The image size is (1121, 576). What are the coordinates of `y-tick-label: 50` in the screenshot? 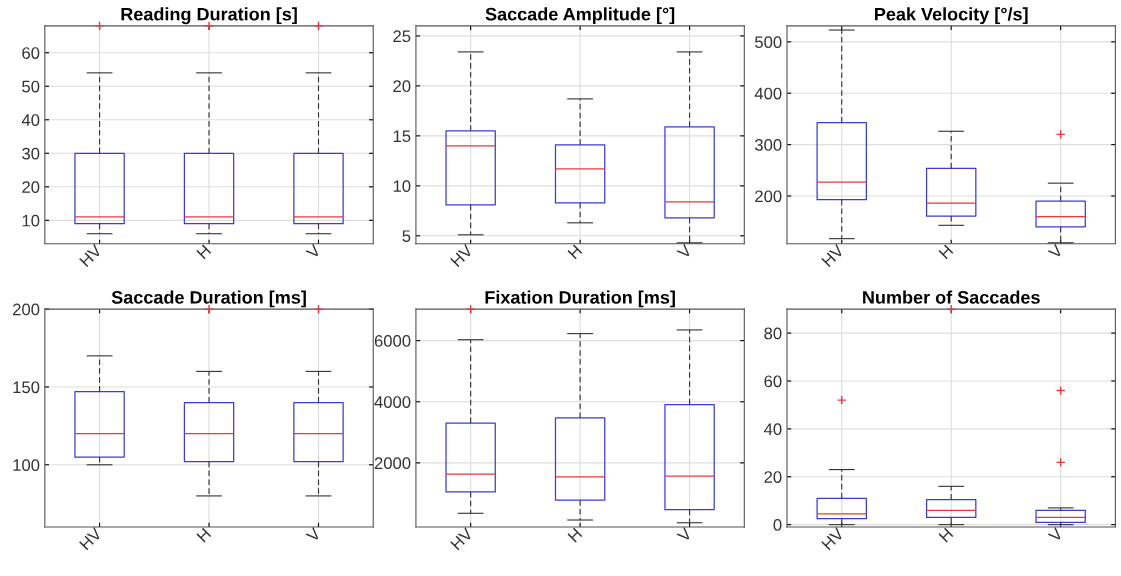 It's located at (31, 86).